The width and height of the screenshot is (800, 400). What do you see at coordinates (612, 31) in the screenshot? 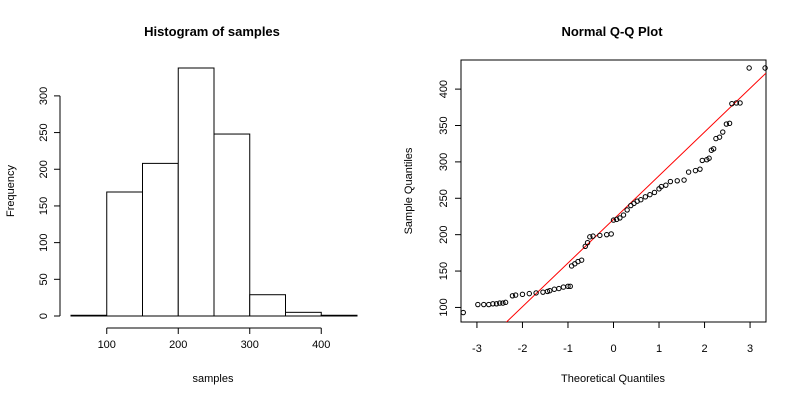
I see `qq-plot-title: Normal Q-Q Plot` at bounding box center [612, 31].